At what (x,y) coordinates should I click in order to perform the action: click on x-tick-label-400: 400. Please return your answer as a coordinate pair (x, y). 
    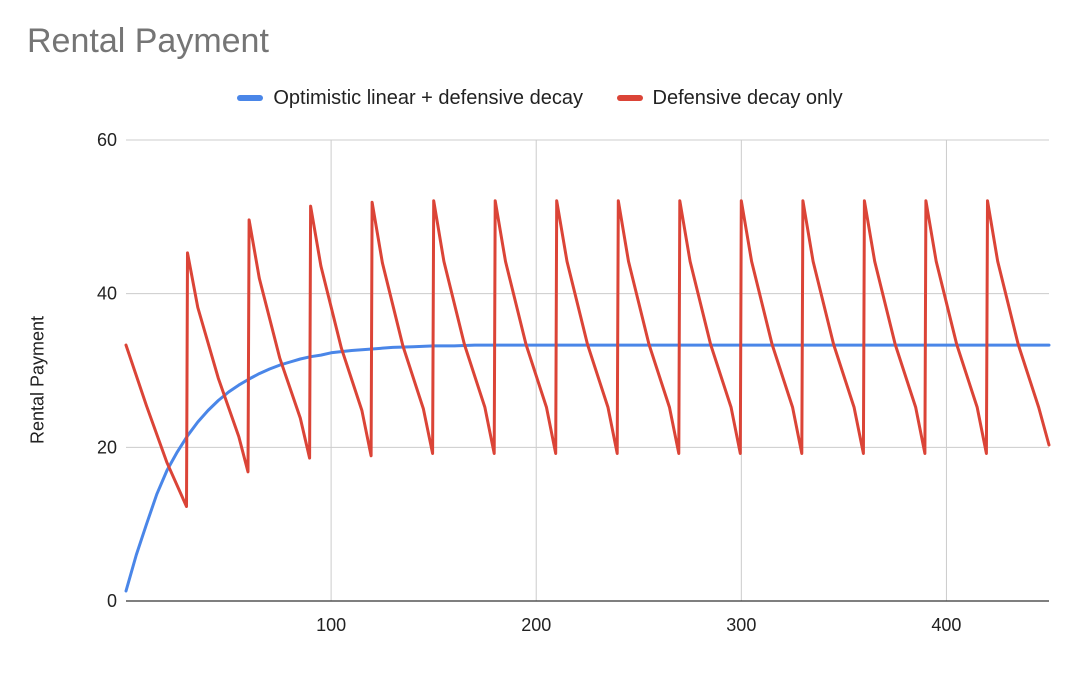
    Looking at the image, I should click on (946, 625).